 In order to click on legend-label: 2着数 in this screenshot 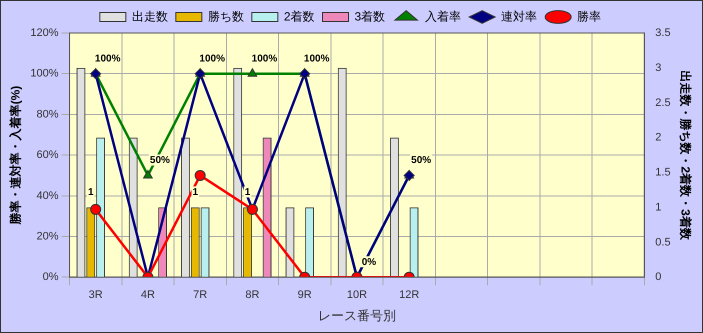, I will do `click(299, 16)`.